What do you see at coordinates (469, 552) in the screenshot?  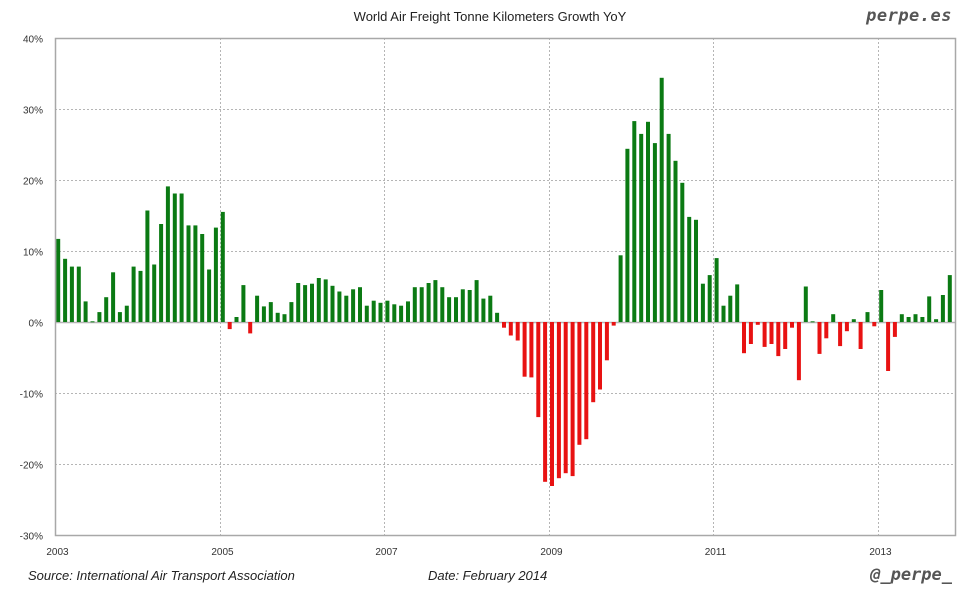 I see `x-axis: 2003 2005 2007 2009 2011 2013` at bounding box center [469, 552].